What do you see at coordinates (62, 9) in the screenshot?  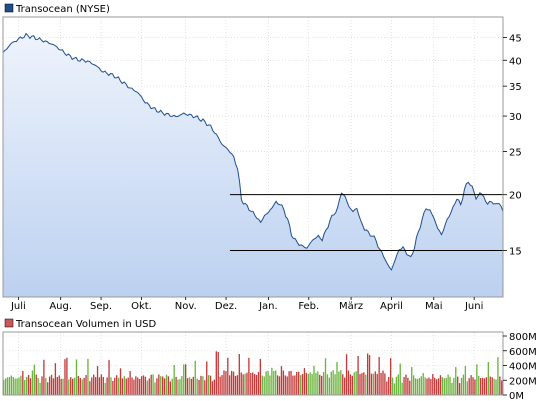 I see `price-legend-label: Transocean (NYSE)` at bounding box center [62, 9].